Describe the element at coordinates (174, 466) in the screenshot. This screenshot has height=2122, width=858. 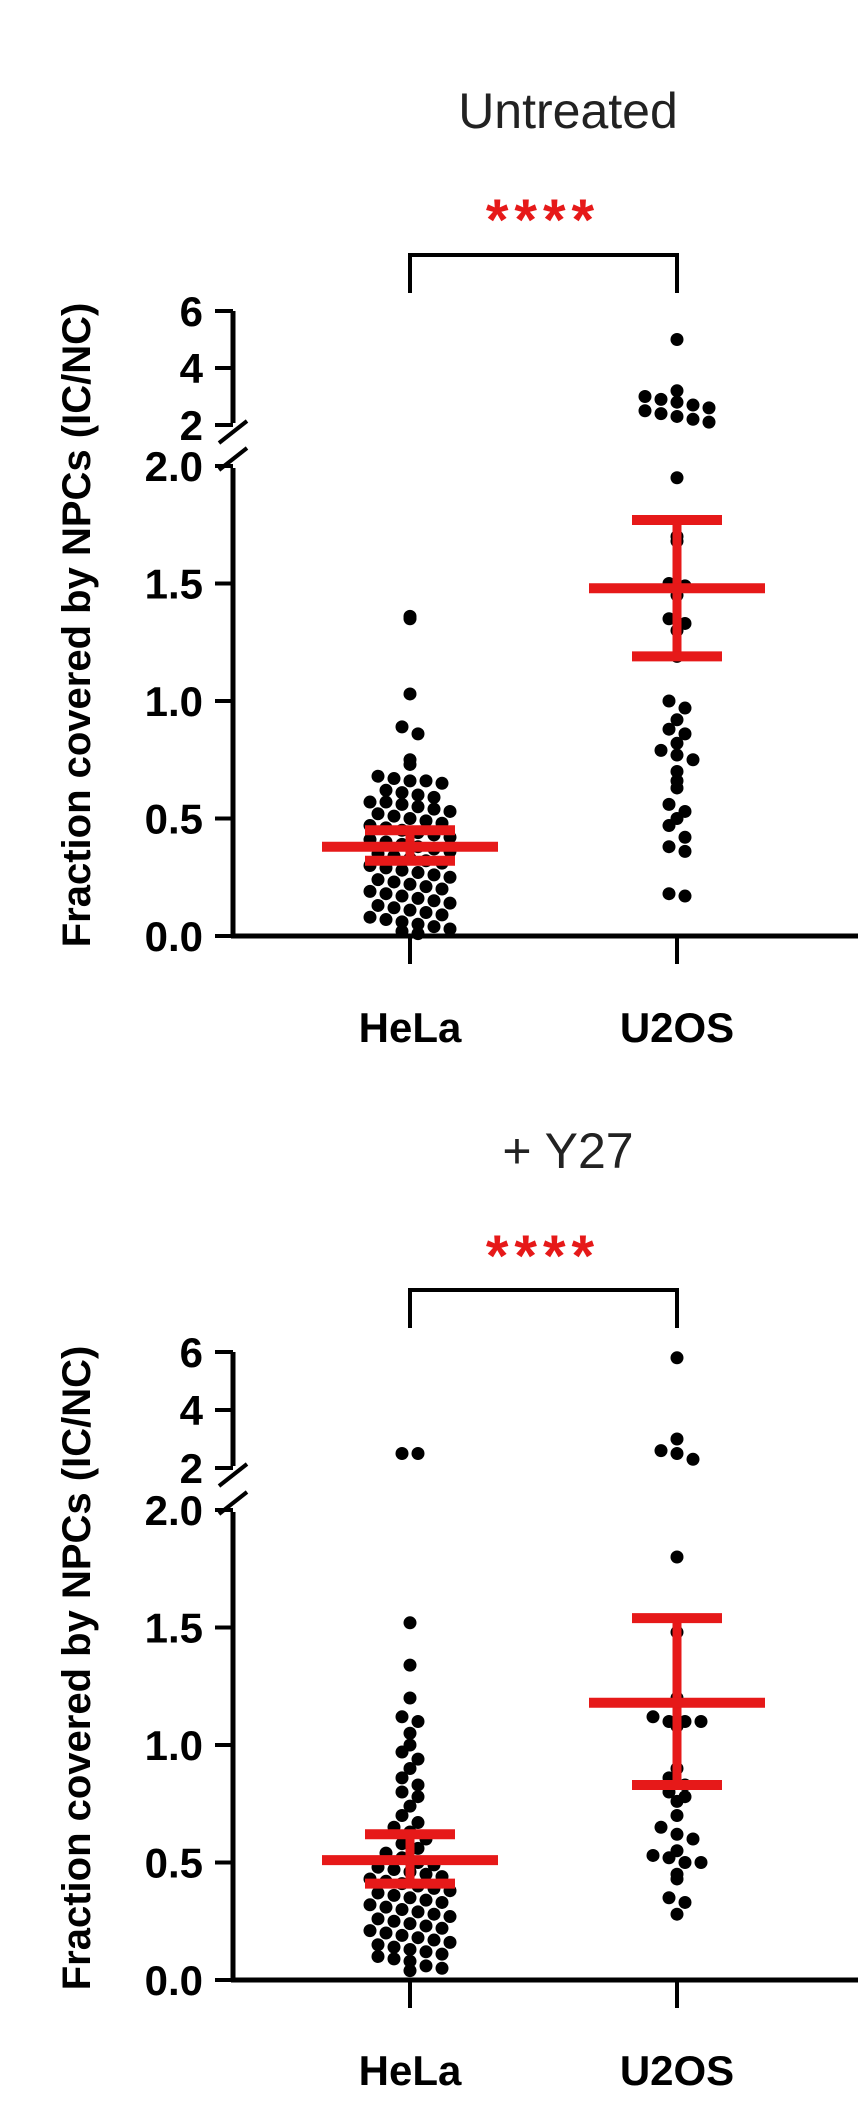
I see `y-tick-label: 2.0` at that location.